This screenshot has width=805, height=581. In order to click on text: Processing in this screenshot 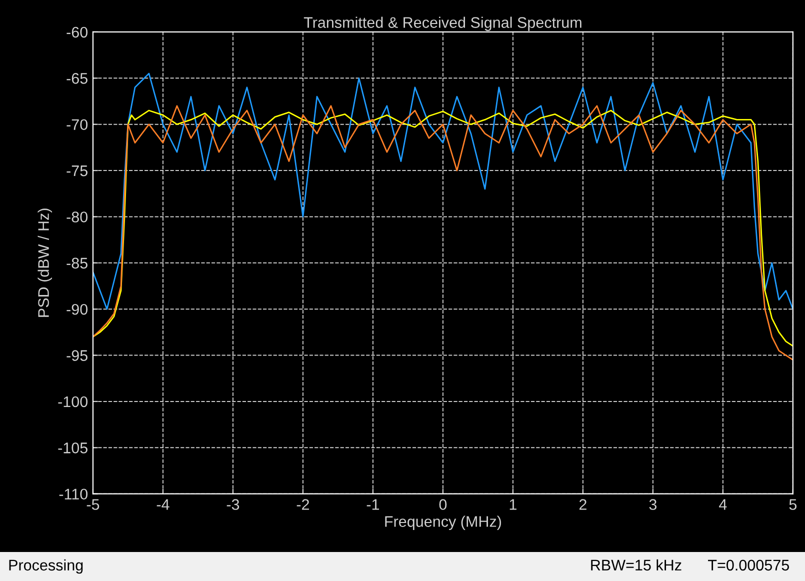, I will do `click(46, 566)`.